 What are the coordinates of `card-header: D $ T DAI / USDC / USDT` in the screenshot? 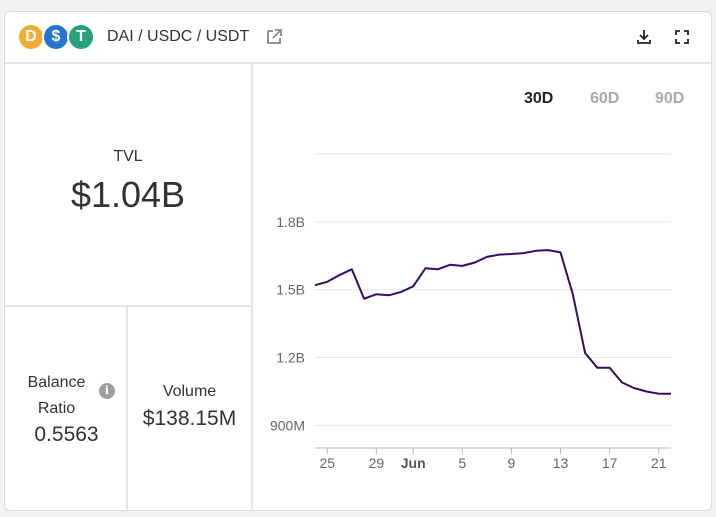 It's located at (358, 38).